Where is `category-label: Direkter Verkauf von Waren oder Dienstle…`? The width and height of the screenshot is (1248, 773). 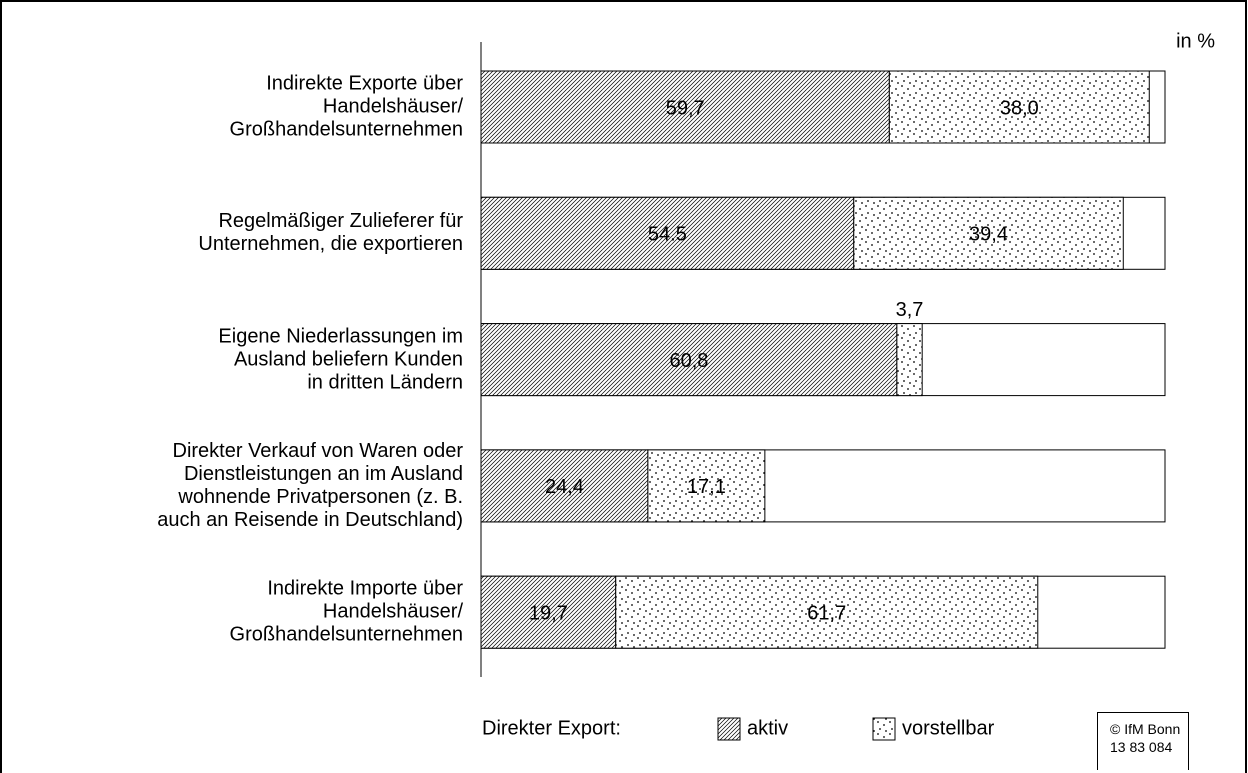
category-label: Direkter Verkauf von Waren oder Dienstle… is located at coordinates (310, 485).